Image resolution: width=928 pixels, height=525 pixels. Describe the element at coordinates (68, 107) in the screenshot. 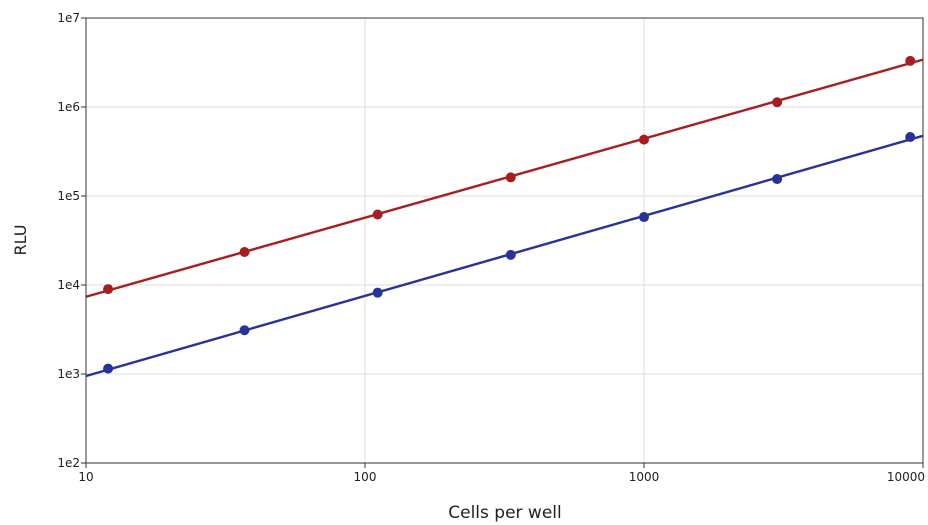

I see `y-tick-label: 1e6` at that location.